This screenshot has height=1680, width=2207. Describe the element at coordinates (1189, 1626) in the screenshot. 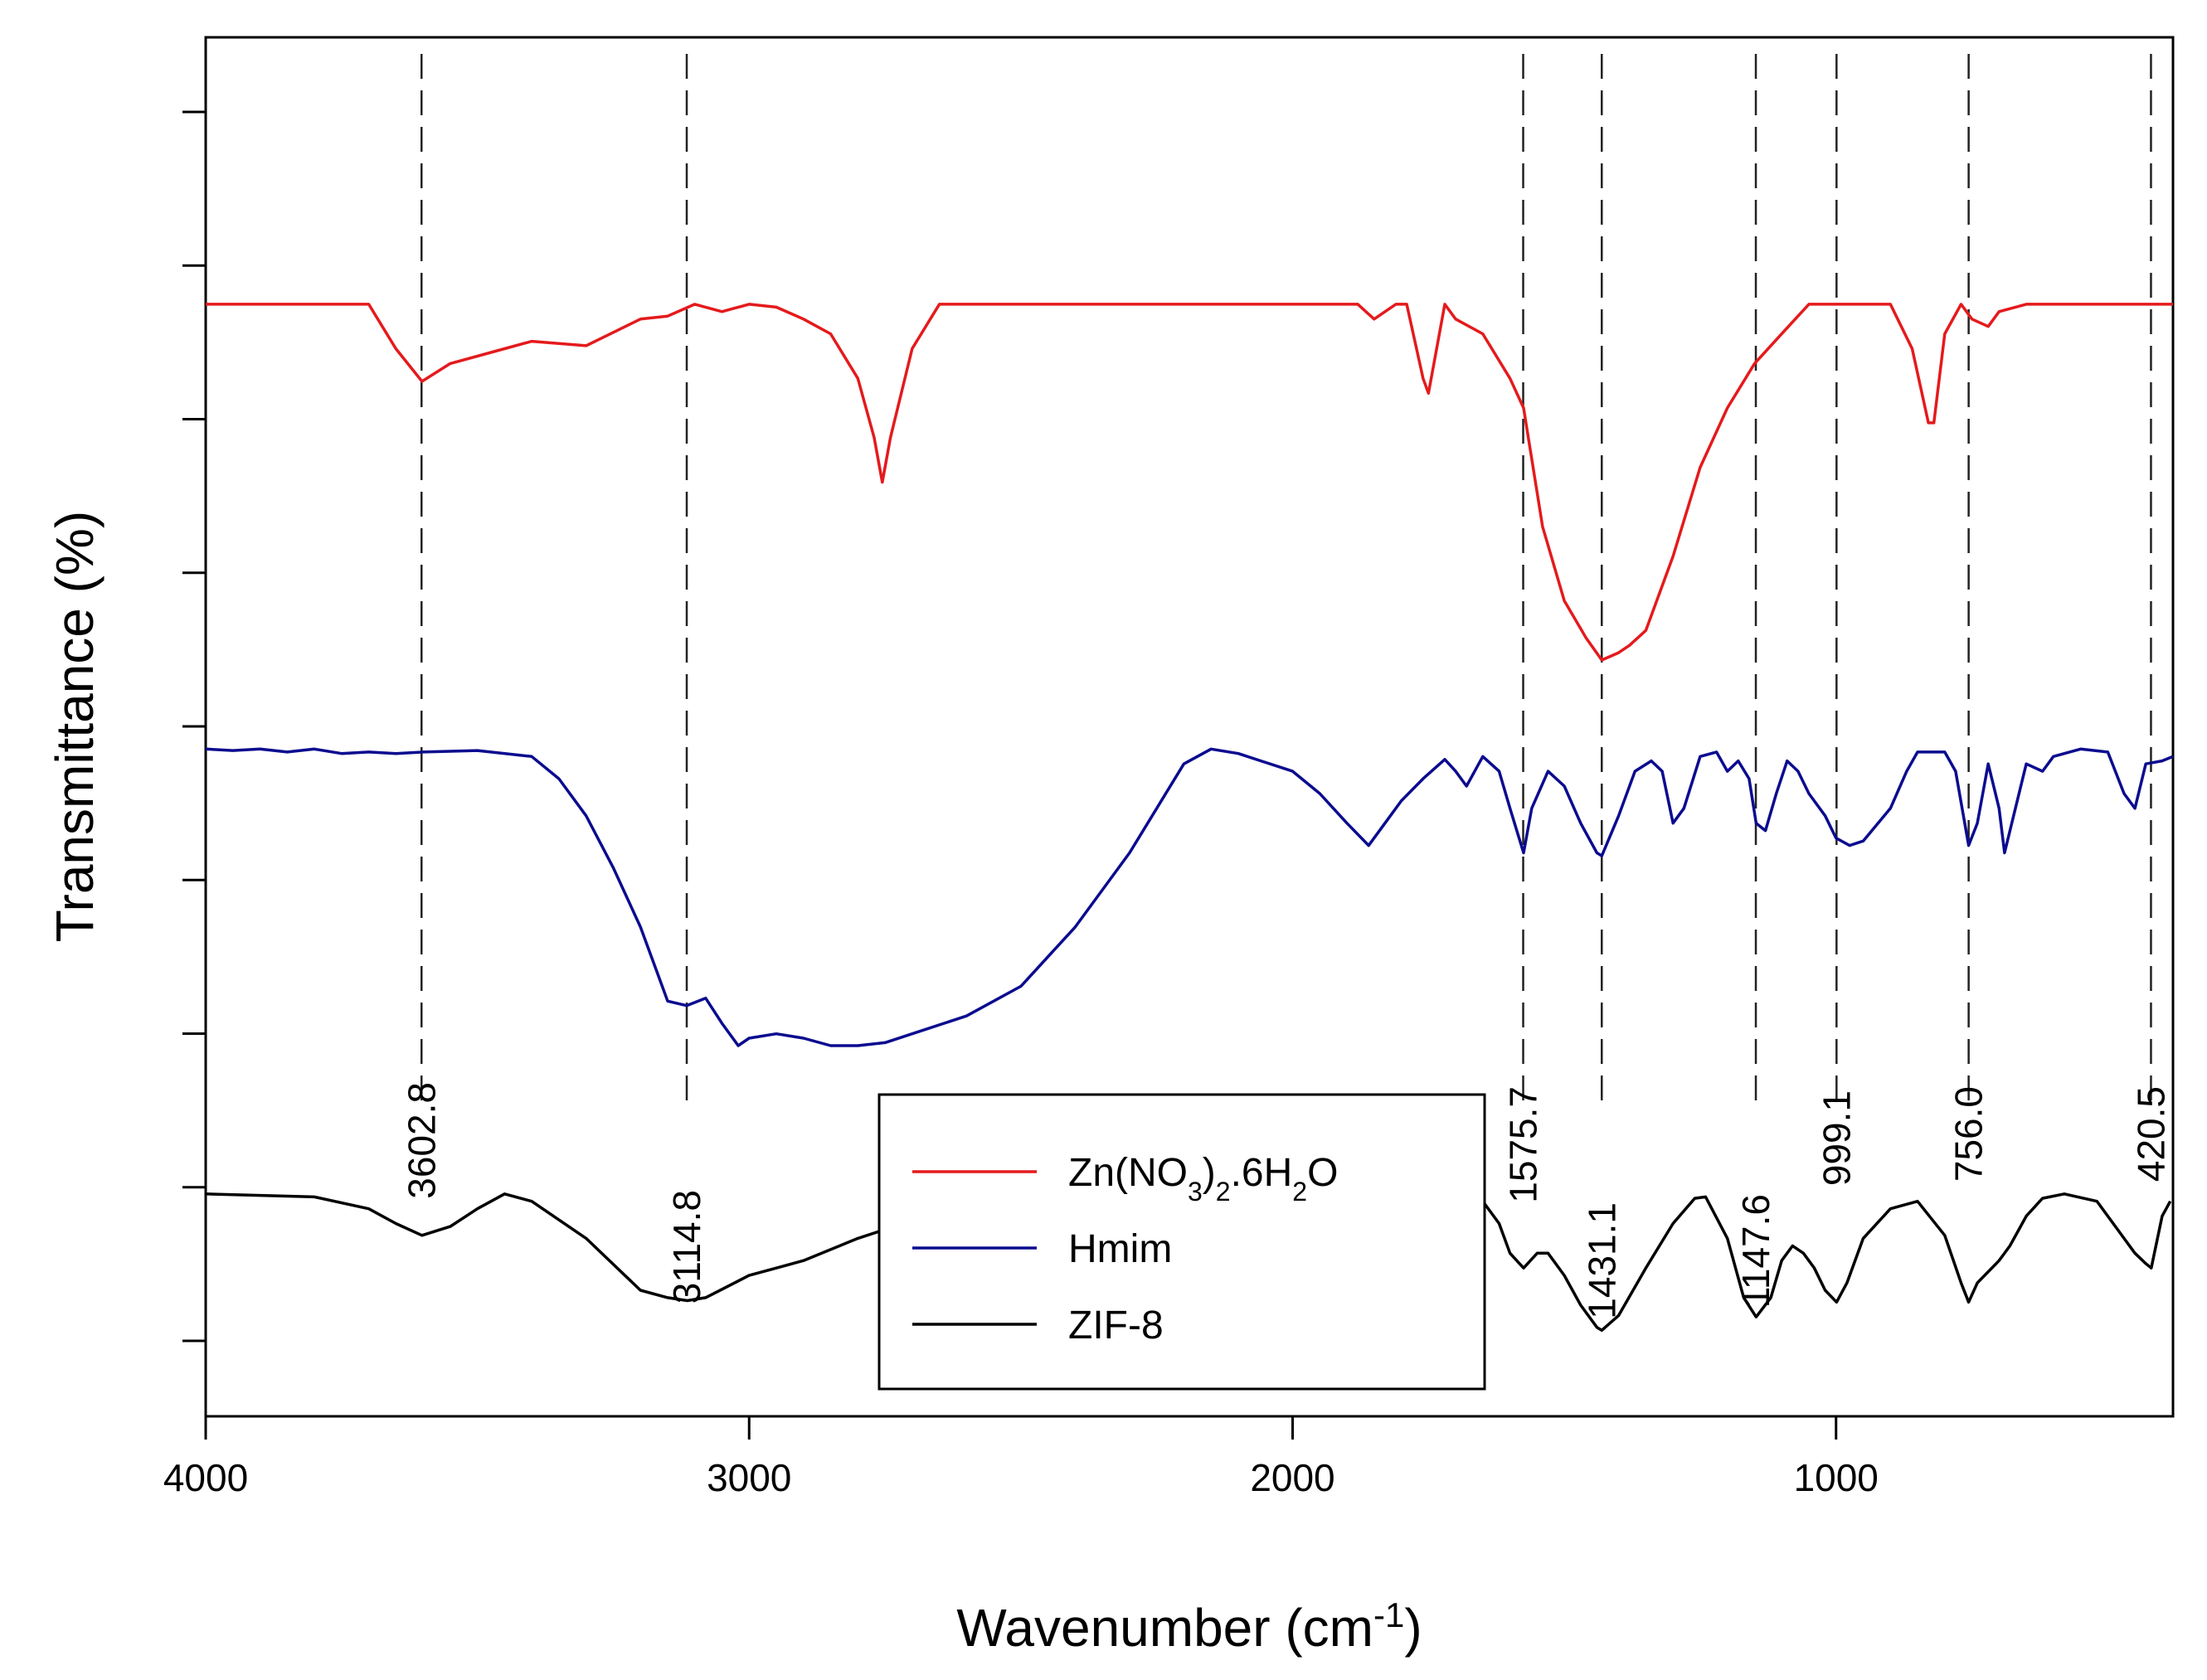

I see `x-axis-title: Wavenumber (cm-1)` at that location.